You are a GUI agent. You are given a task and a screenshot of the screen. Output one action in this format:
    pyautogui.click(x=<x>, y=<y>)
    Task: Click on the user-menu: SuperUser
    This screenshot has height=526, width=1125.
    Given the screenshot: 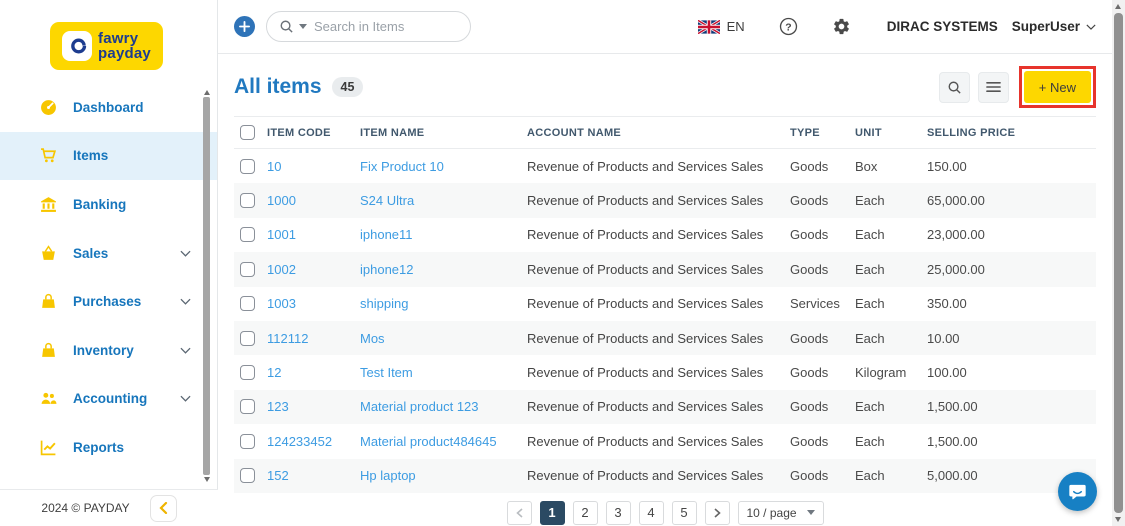 What is the action you would take?
    pyautogui.click(x=1054, y=26)
    